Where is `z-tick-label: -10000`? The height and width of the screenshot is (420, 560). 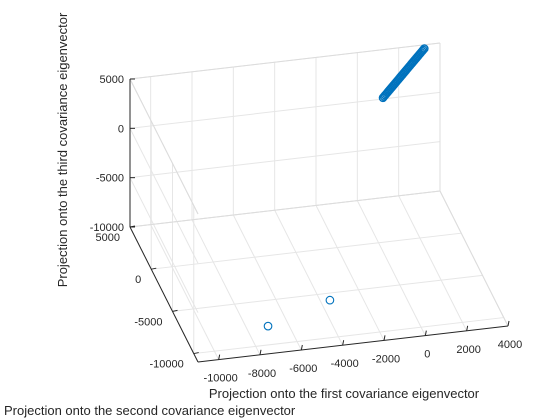
z-tick-label: -10000 is located at coordinates (107, 228).